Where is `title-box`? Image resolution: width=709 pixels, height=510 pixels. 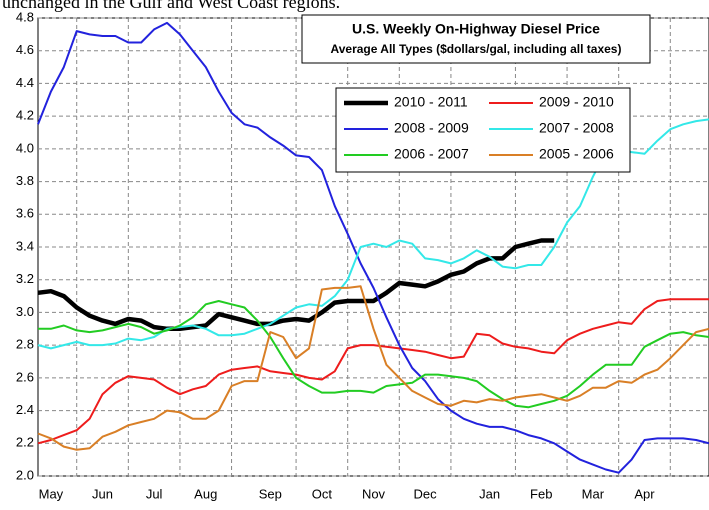 title-box is located at coordinates (476, 39).